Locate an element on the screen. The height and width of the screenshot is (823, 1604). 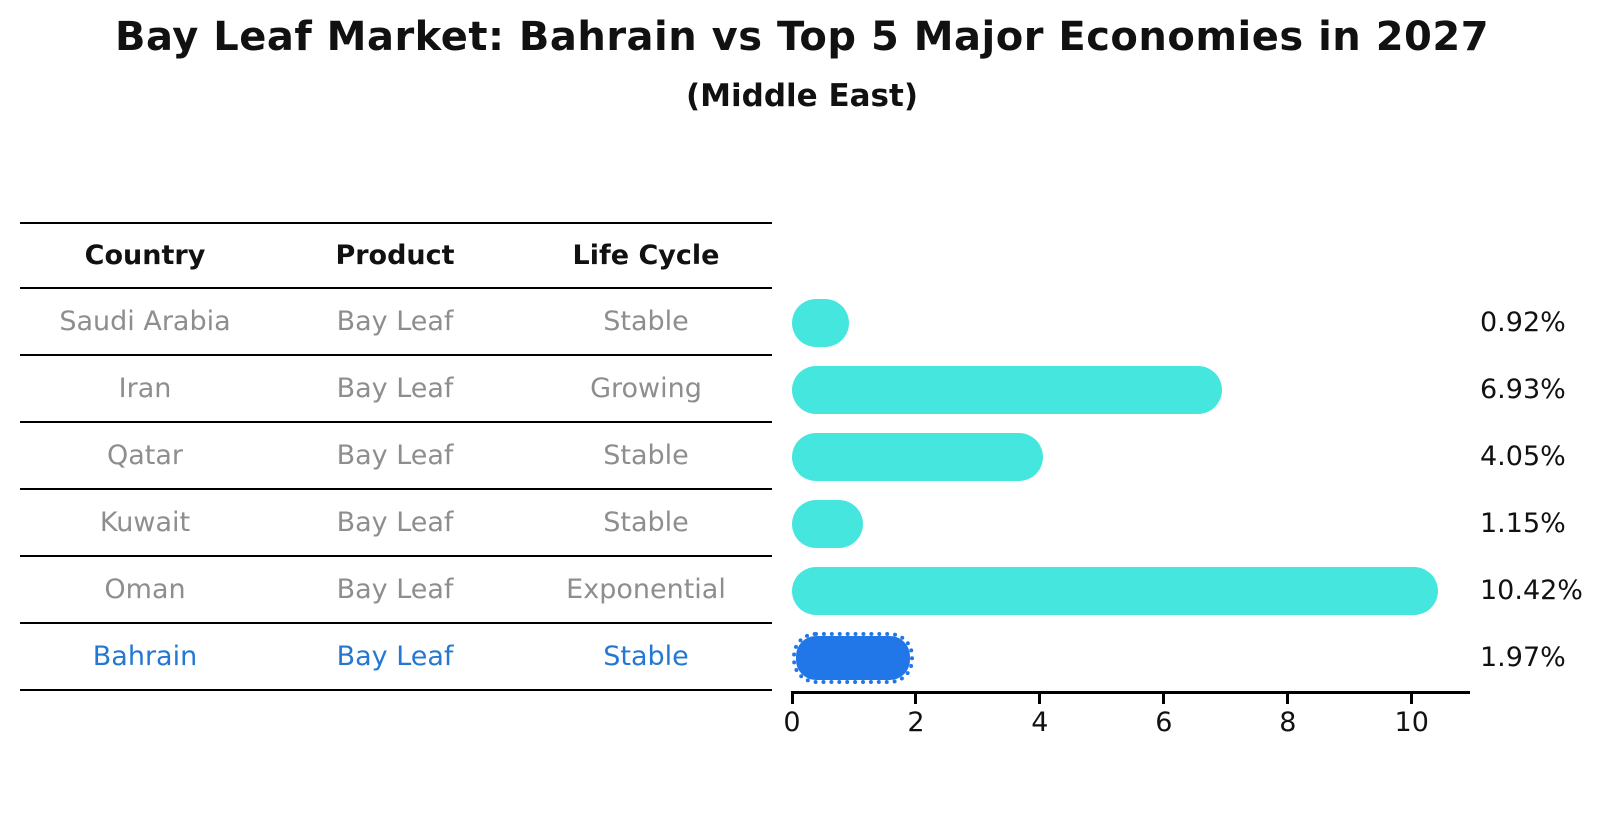
table-header-row: Country Product Life Cycle is located at coordinates (396, 255).